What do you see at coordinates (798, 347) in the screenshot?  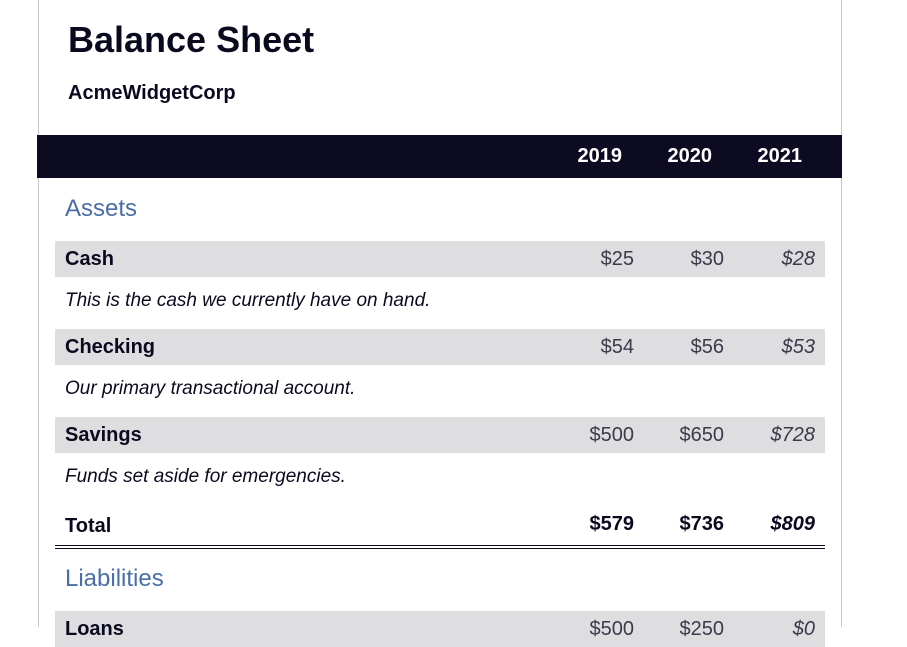 I see `checking-2021-value: $53` at bounding box center [798, 347].